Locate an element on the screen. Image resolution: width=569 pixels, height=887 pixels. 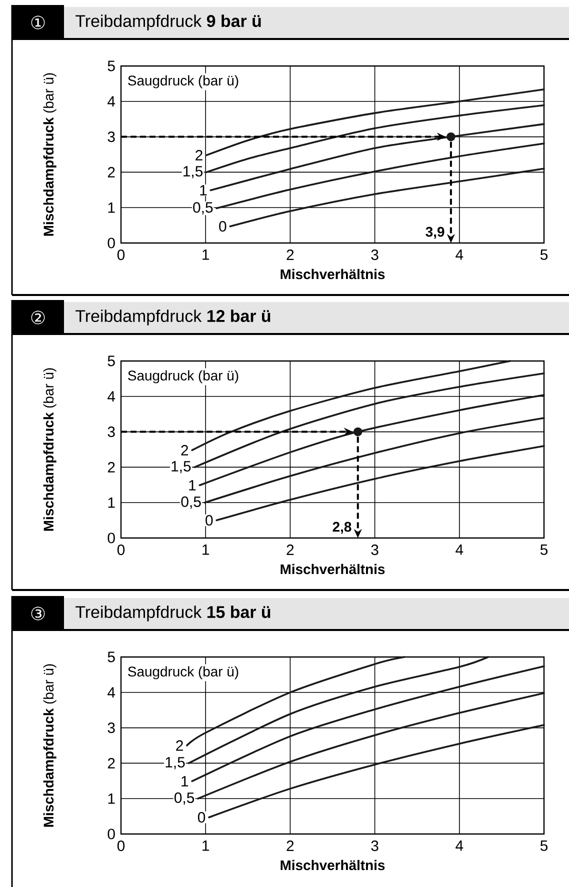
annotation: 3,9 is located at coordinates (435, 232).